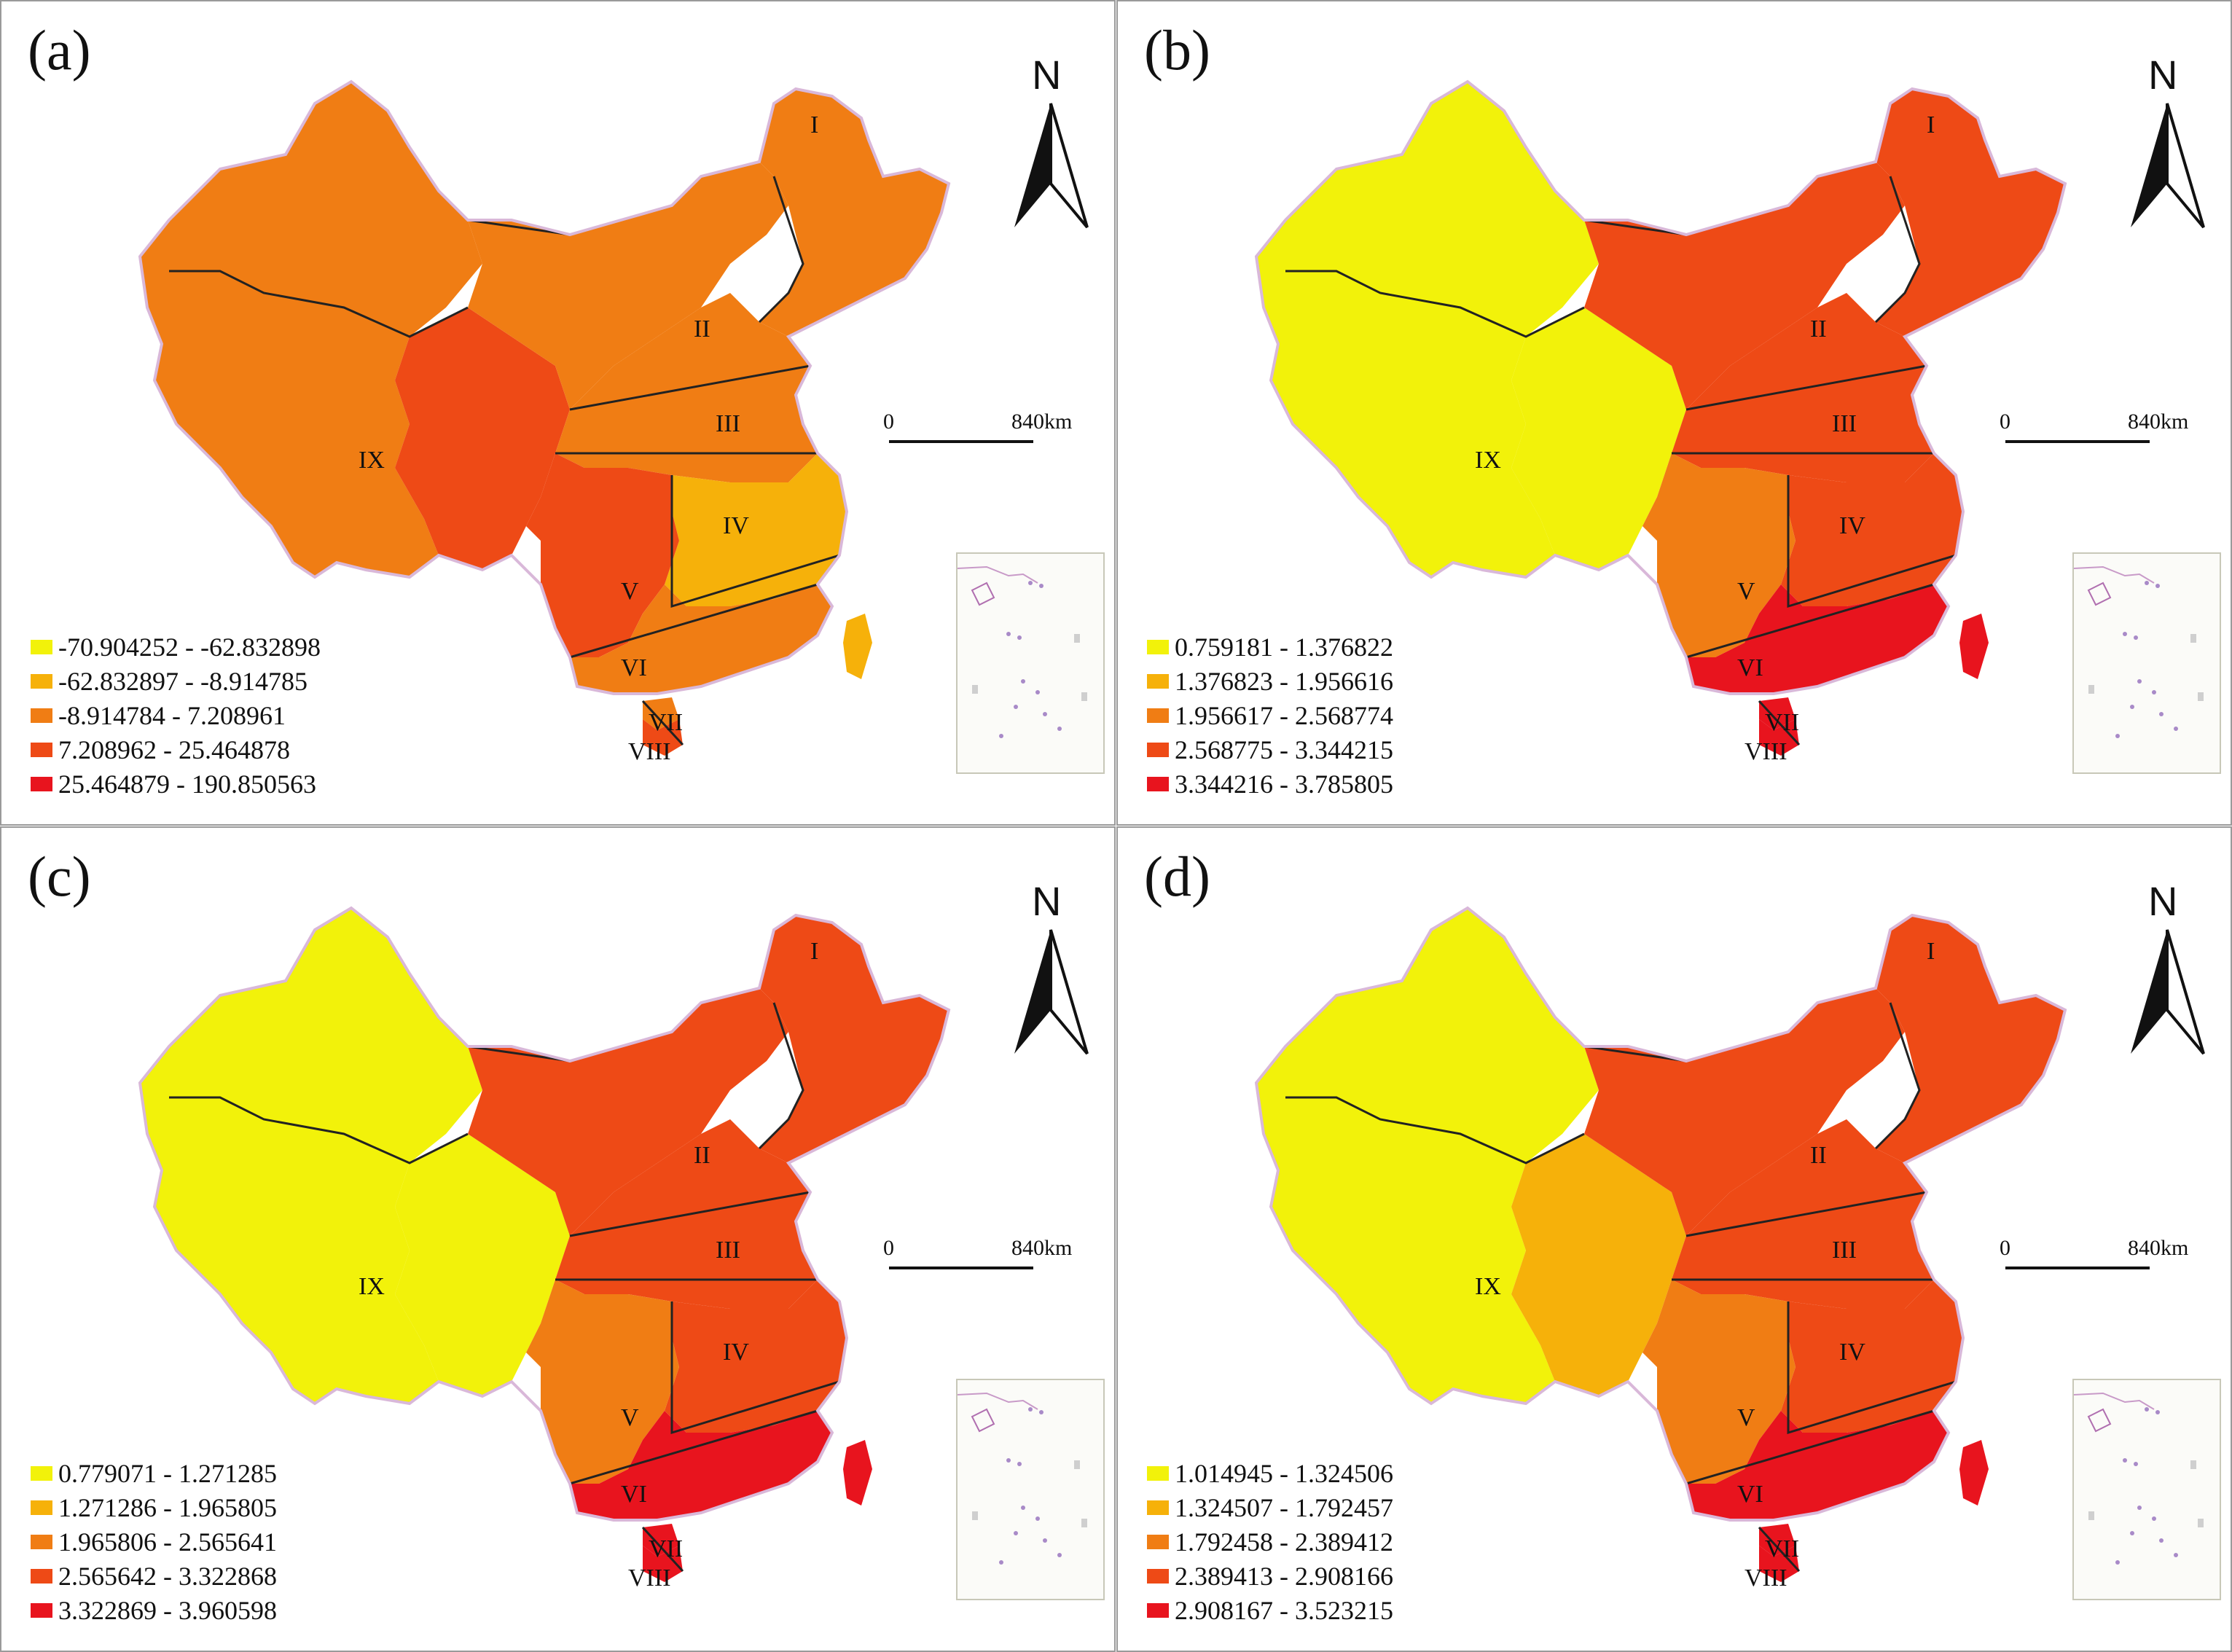  I want to click on legend-item: 2.908167 - 3.523215, so click(1270, 1610).